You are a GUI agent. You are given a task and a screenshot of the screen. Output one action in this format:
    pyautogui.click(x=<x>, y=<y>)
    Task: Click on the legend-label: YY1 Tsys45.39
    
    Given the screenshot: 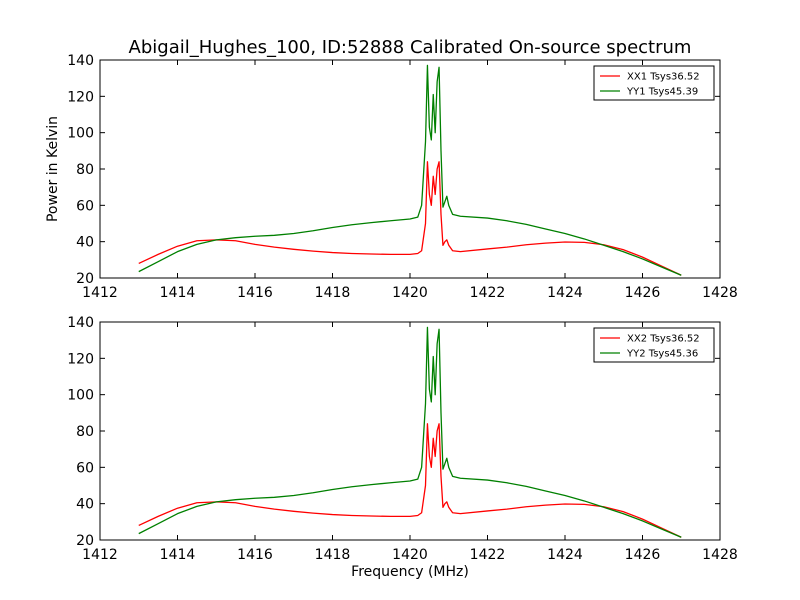 What is the action you would take?
    pyautogui.click(x=662, y=92)
    